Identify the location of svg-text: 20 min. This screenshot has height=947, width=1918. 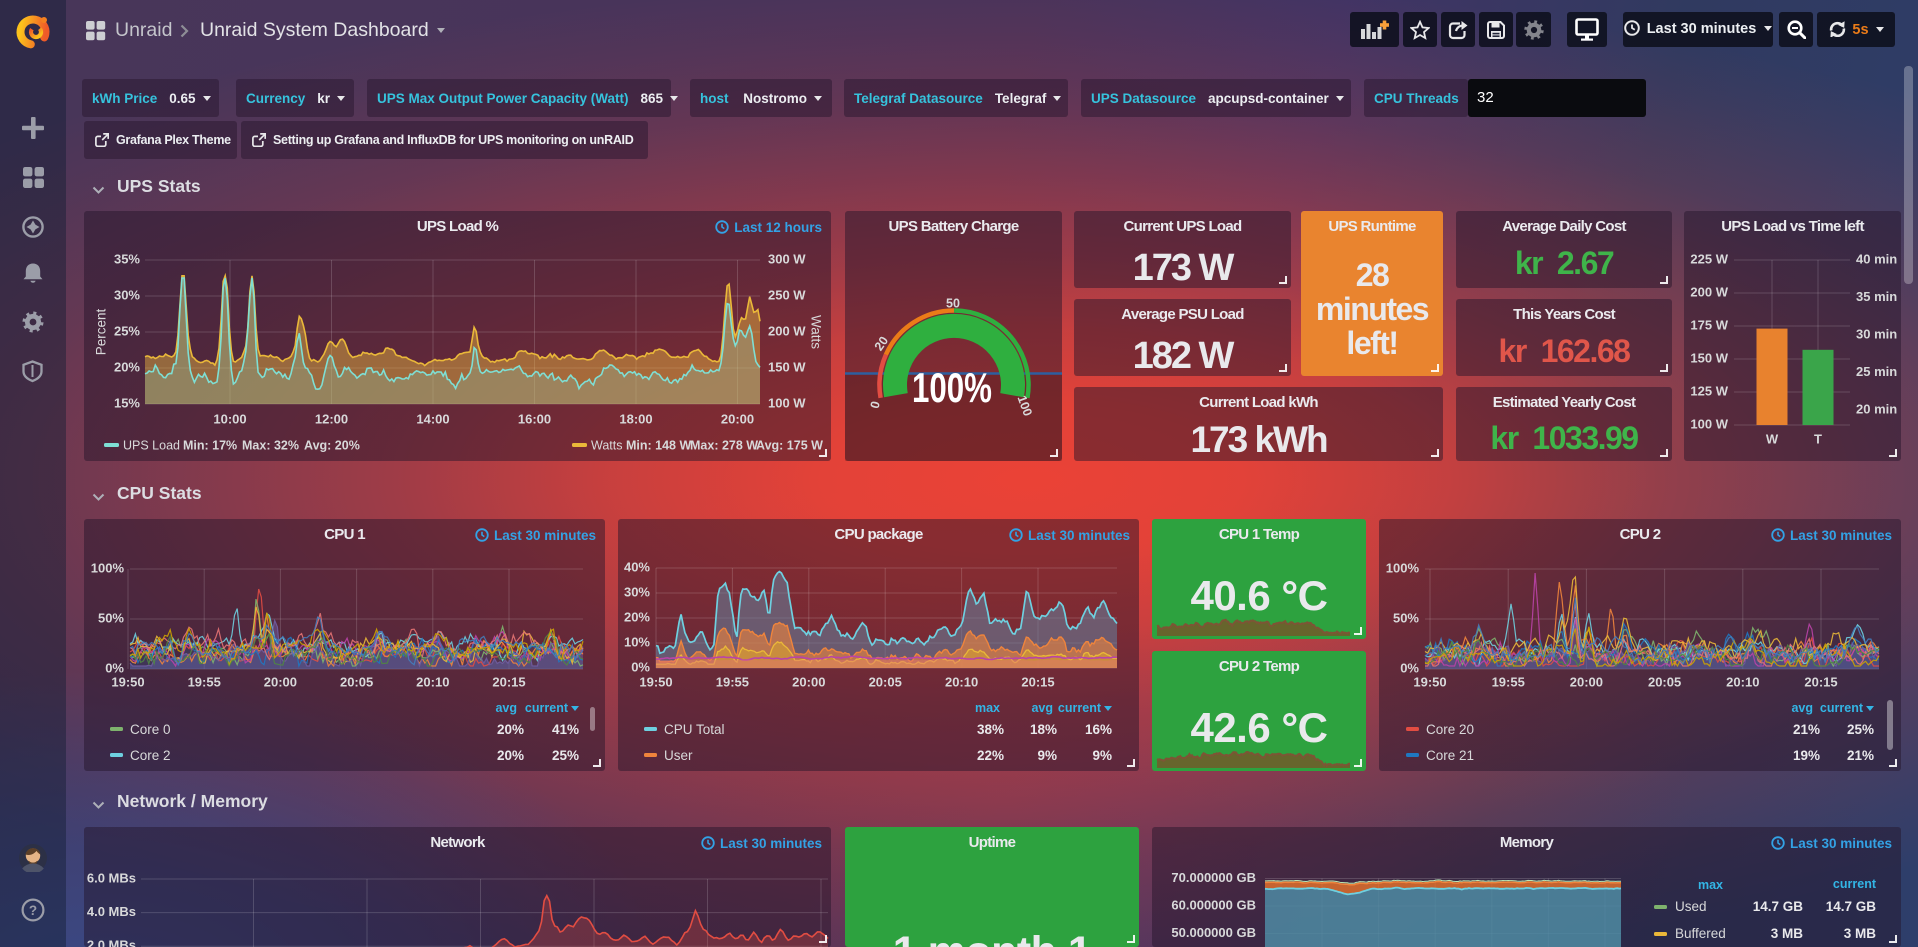
(1876, 408).